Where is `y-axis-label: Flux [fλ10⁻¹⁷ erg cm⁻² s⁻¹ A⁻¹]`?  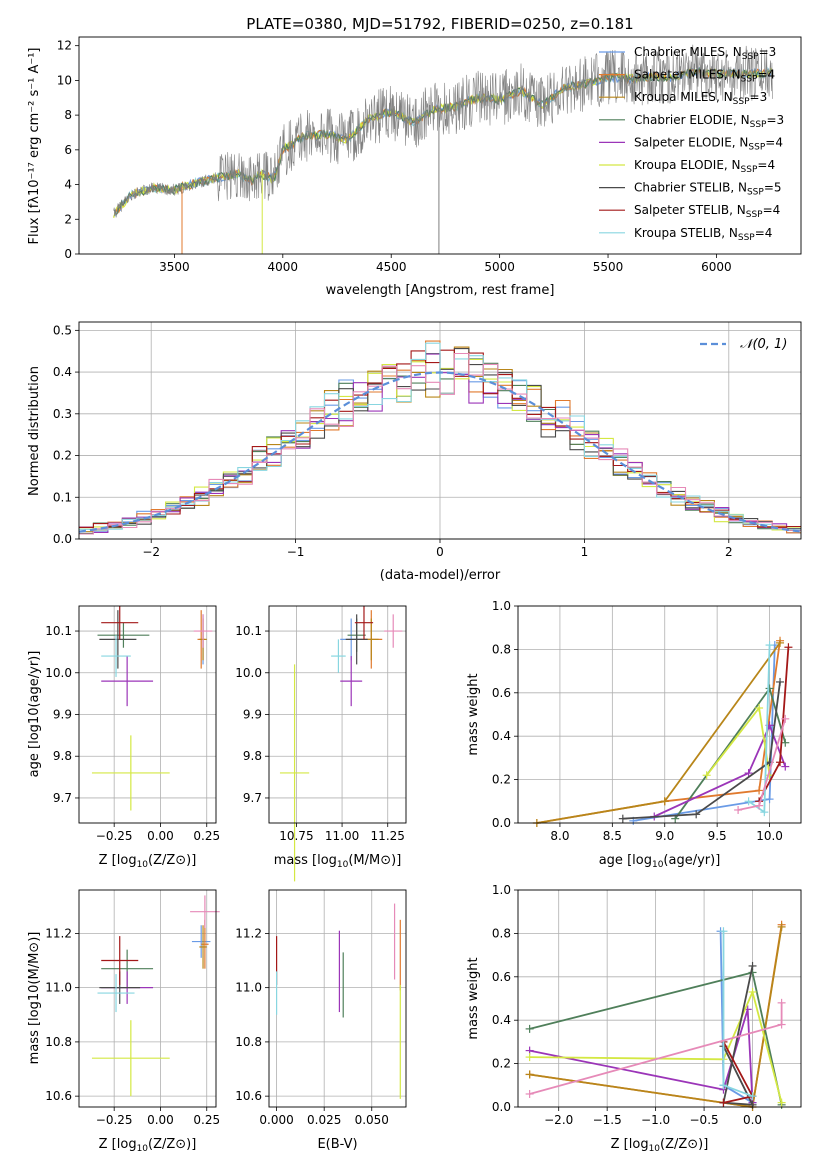 y-axis-label: Flux [fλ10⁻¹⁷ erg cm⁻² s⁻¹ A⁻¹] is located at coordinates (34, 146).